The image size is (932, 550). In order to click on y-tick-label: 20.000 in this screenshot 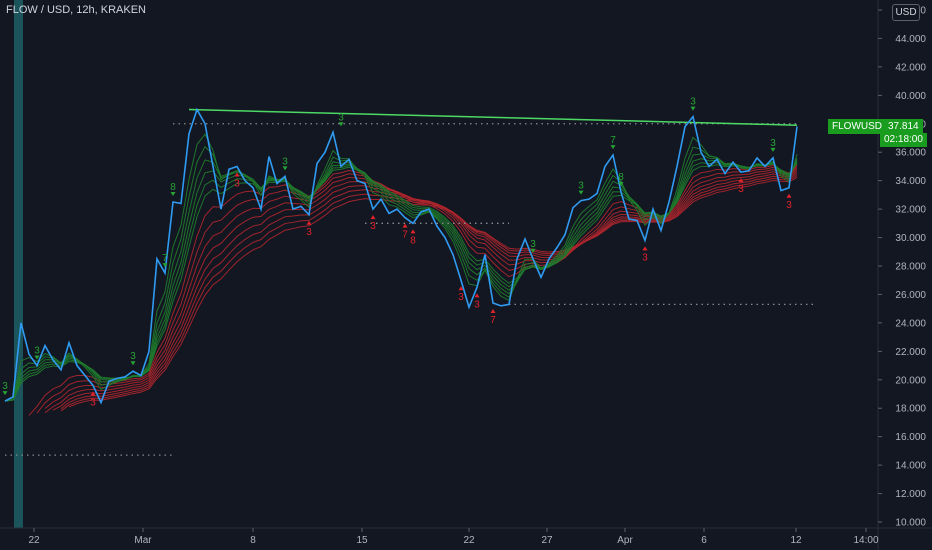, I will do `click(910, 380)`.